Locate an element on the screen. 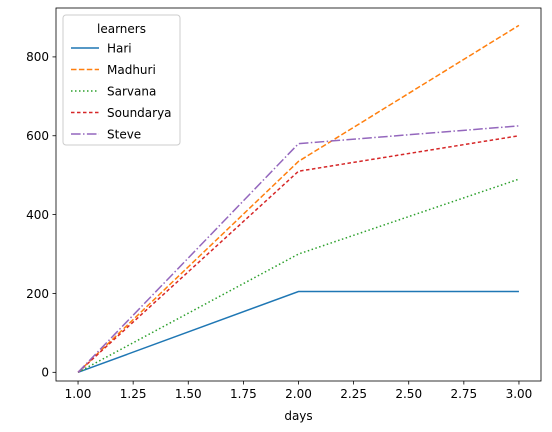 This screenshot has width=552, height=432. x-tick-label: 1.50 is located at coordinates (188, 394).